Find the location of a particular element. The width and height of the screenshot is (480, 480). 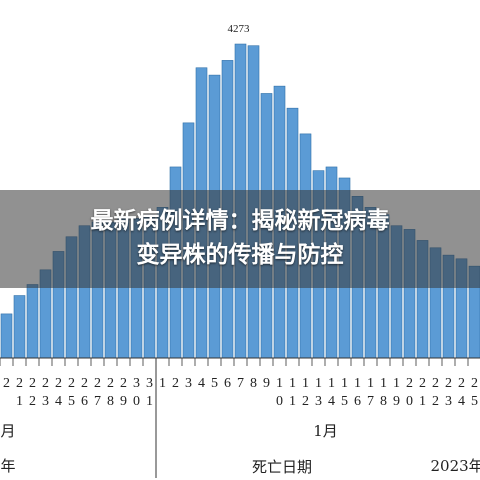

x-axis-title: 死亡日期 is located at coordinates (282, 467).